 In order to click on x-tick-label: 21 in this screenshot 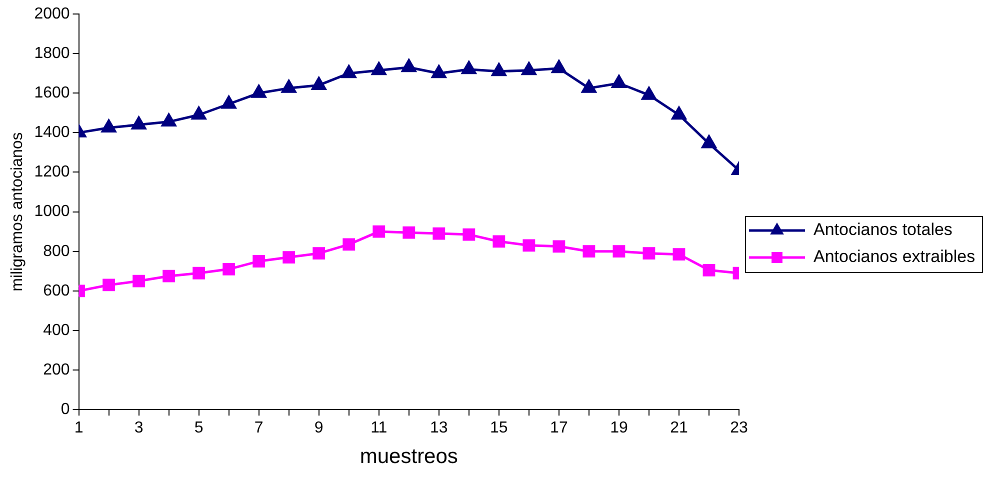, I will do `click(679, 428)`.